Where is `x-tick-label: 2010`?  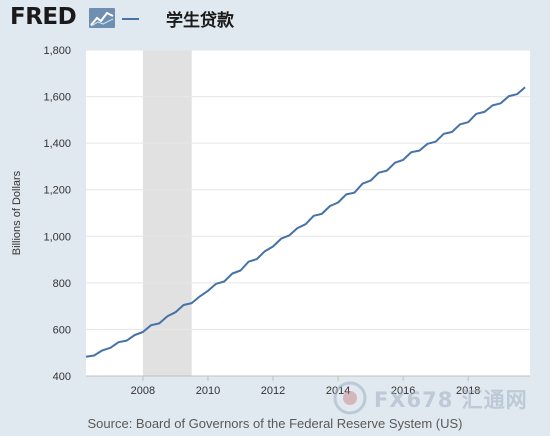
x-tick-label: 2010 is located at coordinates (208, 391).